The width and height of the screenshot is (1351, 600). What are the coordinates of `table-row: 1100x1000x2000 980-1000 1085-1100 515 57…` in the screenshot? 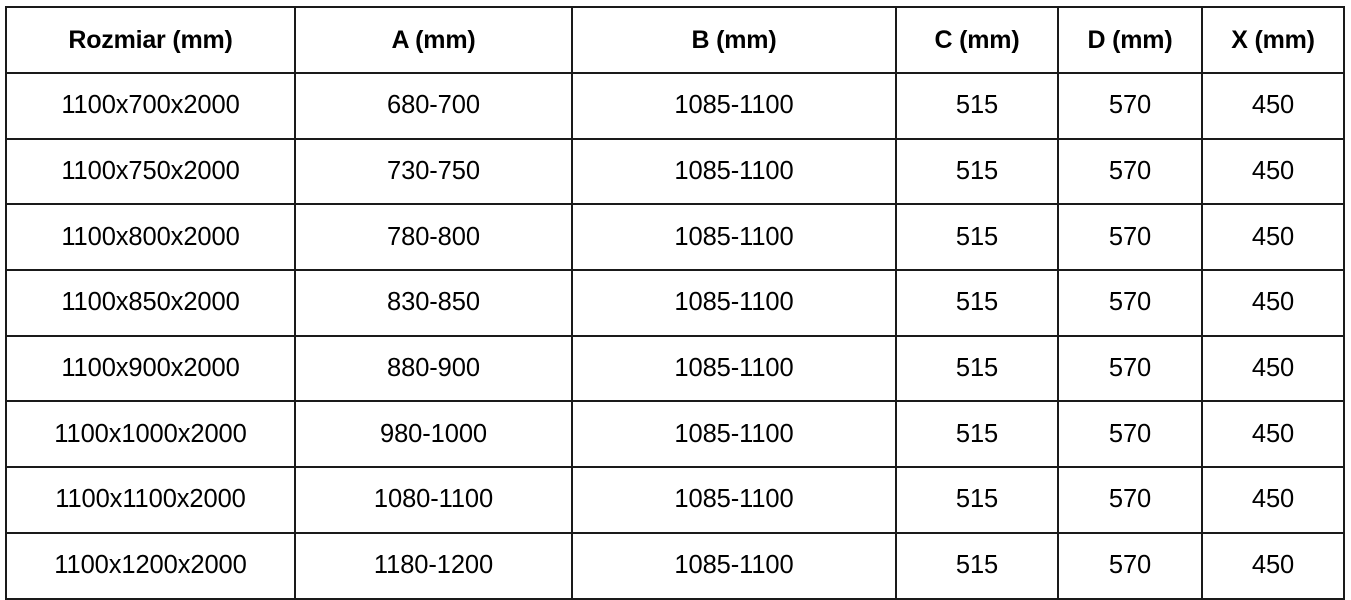 It's located at (675, 434).